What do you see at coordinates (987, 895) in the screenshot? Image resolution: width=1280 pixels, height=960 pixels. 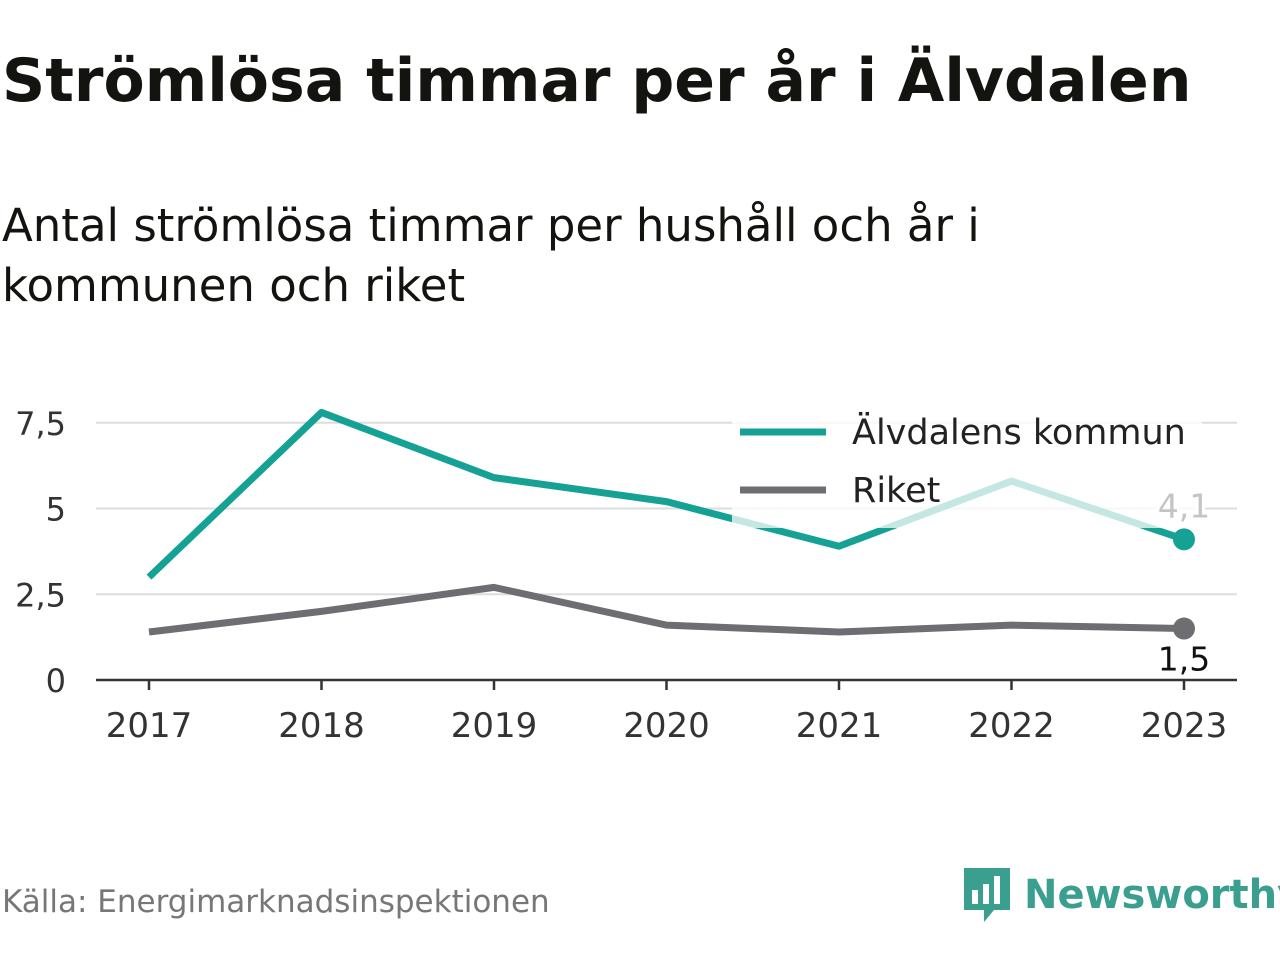 I see `newsworthy-logo-icon` at bounding box center [987, 895].